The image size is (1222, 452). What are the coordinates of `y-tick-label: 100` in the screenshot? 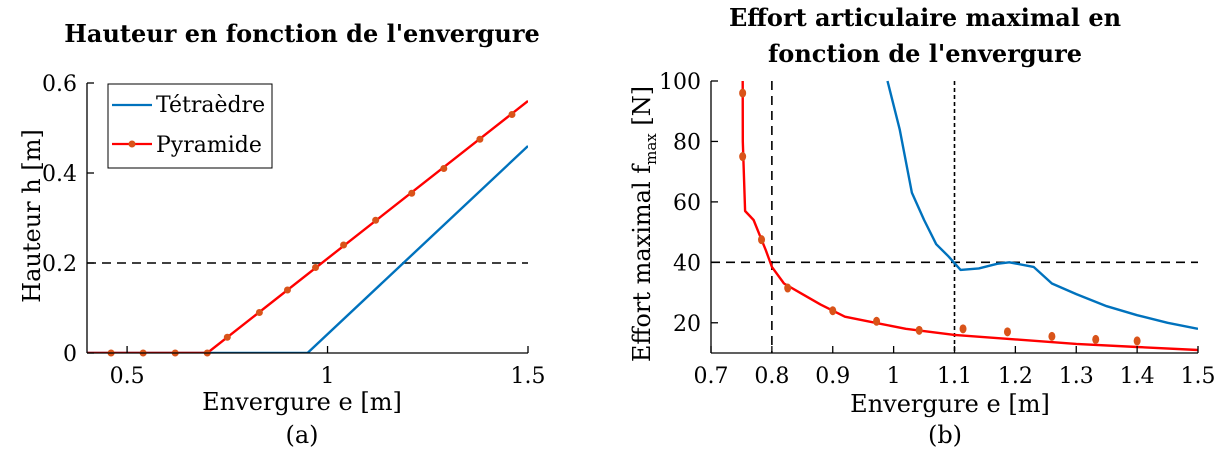 It's located at (680, 82).